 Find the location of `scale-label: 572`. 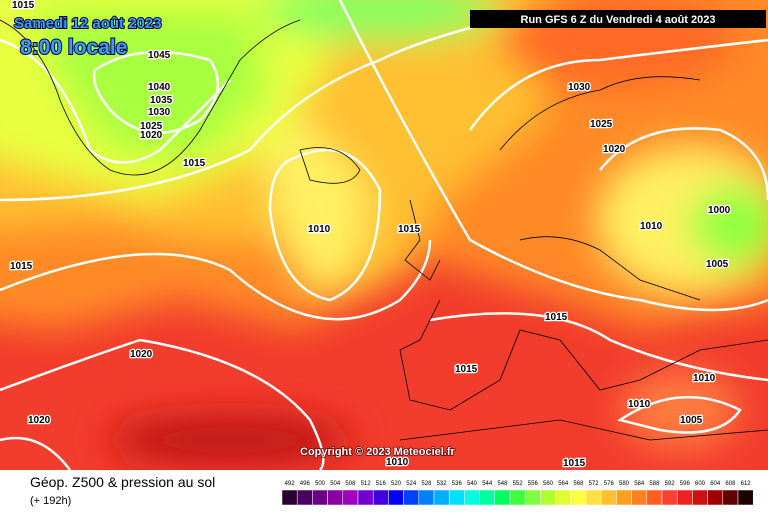

scale-label: 572 is located at coordinates (594, 484).